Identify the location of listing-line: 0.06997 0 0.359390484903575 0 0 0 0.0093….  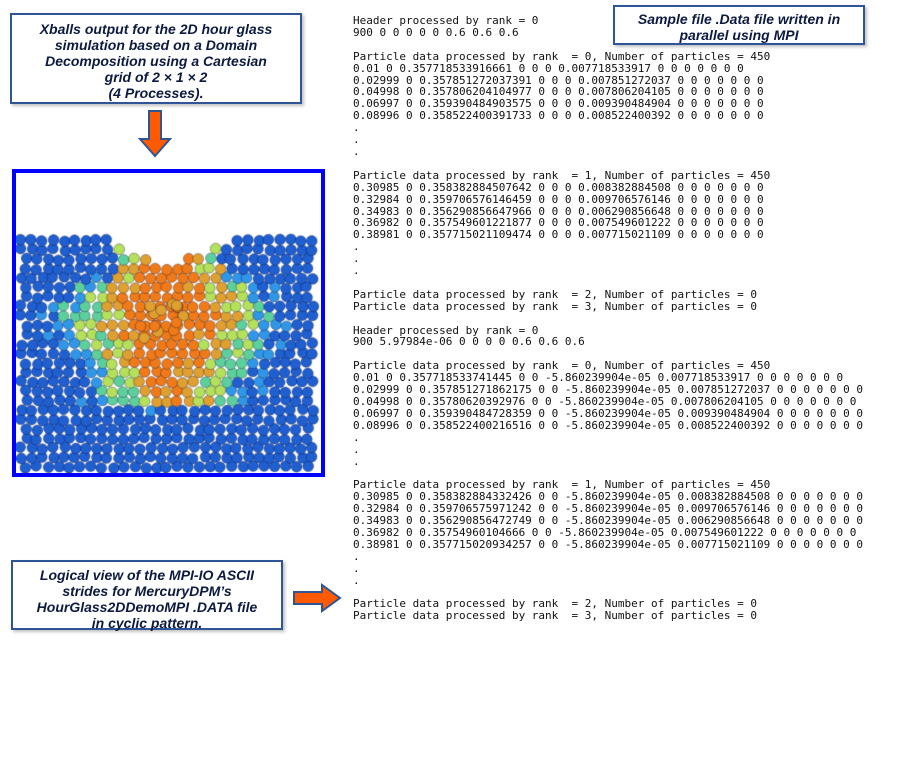
(558, 104).